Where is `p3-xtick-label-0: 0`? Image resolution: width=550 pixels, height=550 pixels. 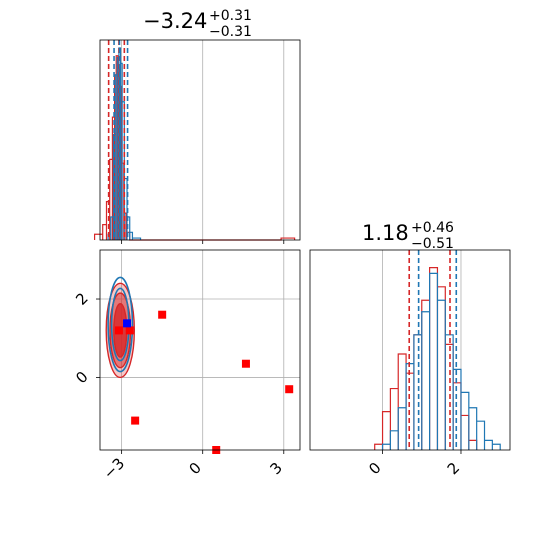
p3-xtick-label-0: 0 is located at coordinates (374, 468).